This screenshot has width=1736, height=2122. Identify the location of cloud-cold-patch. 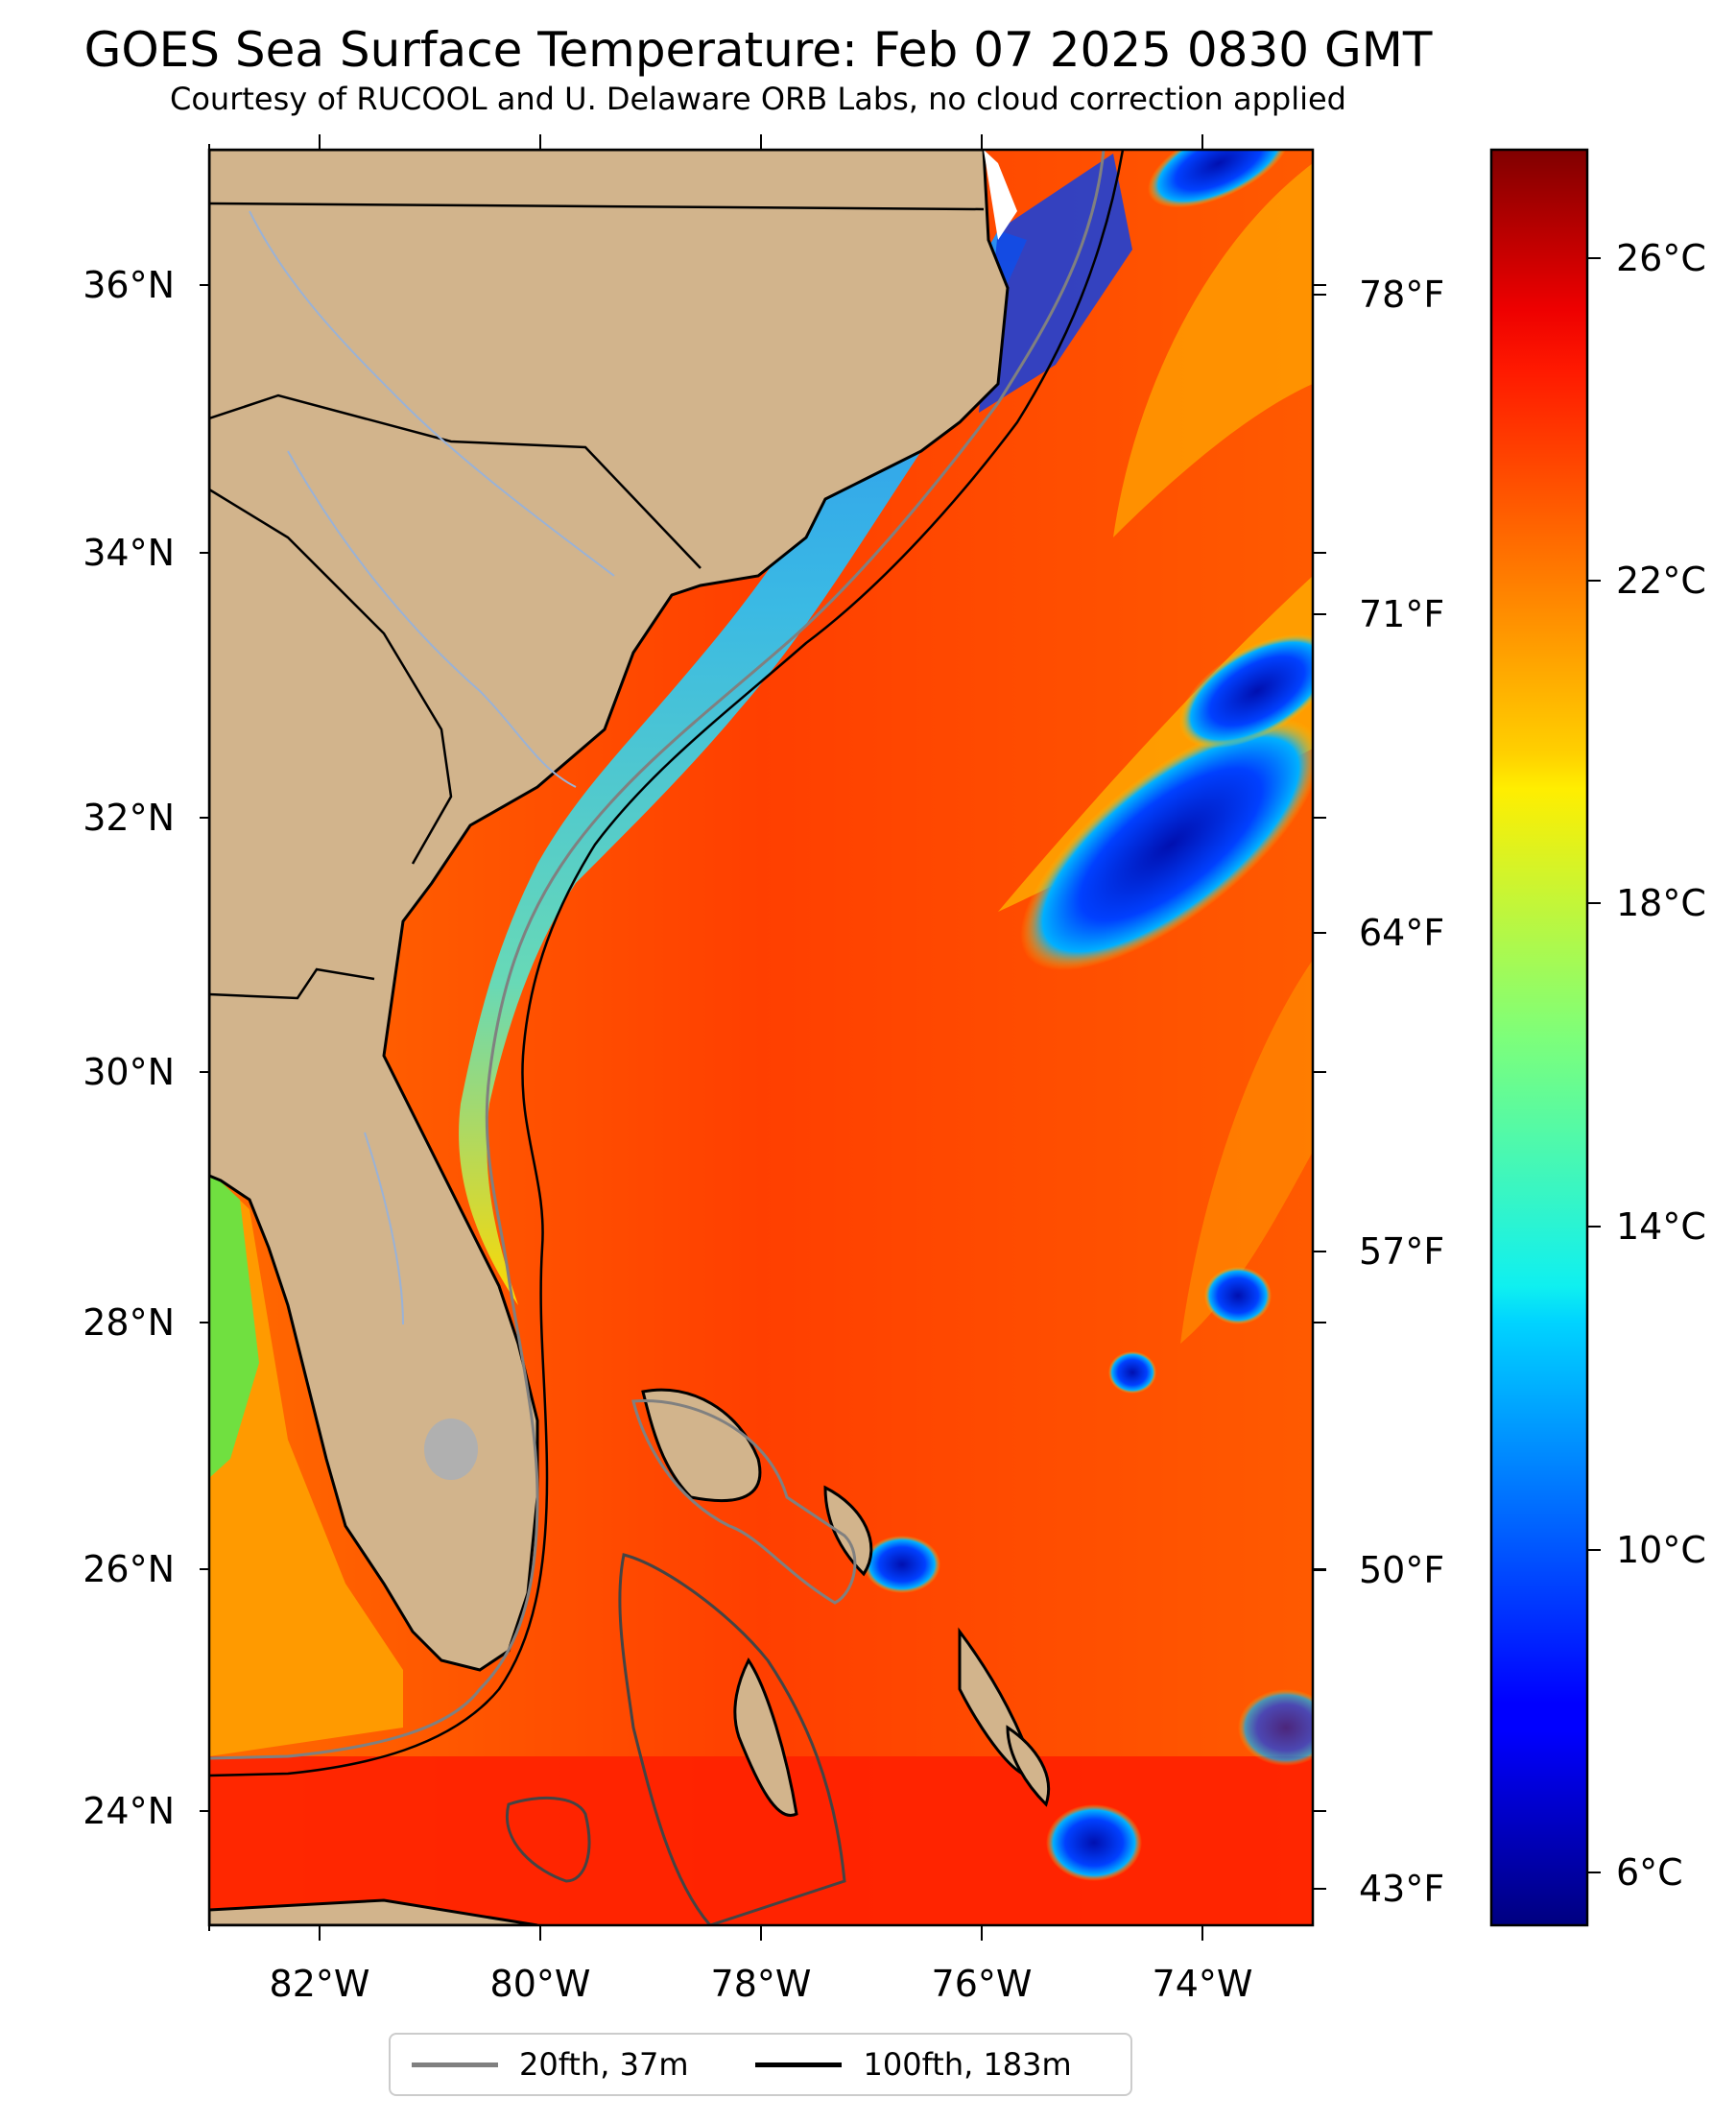
(1166, 844).